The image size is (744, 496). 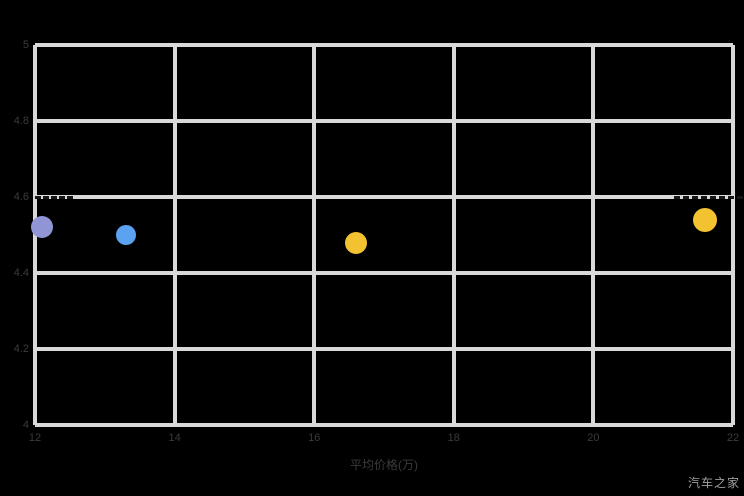 I want to click on x-tick-label: 14, so click(x=174, y=438).